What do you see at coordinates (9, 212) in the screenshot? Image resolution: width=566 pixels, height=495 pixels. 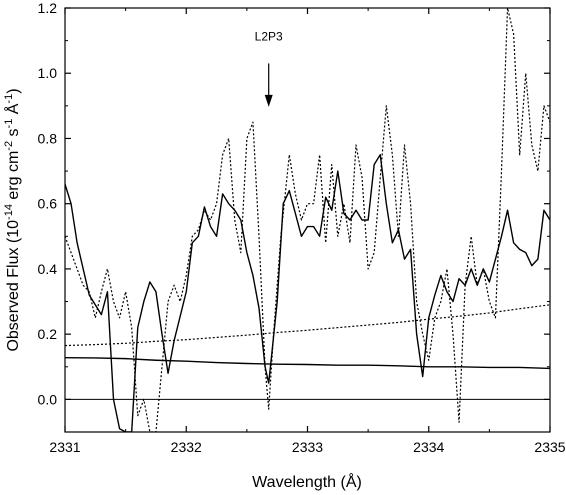 I see `y-label-exp1: -14` at bounding box center [9, 212].